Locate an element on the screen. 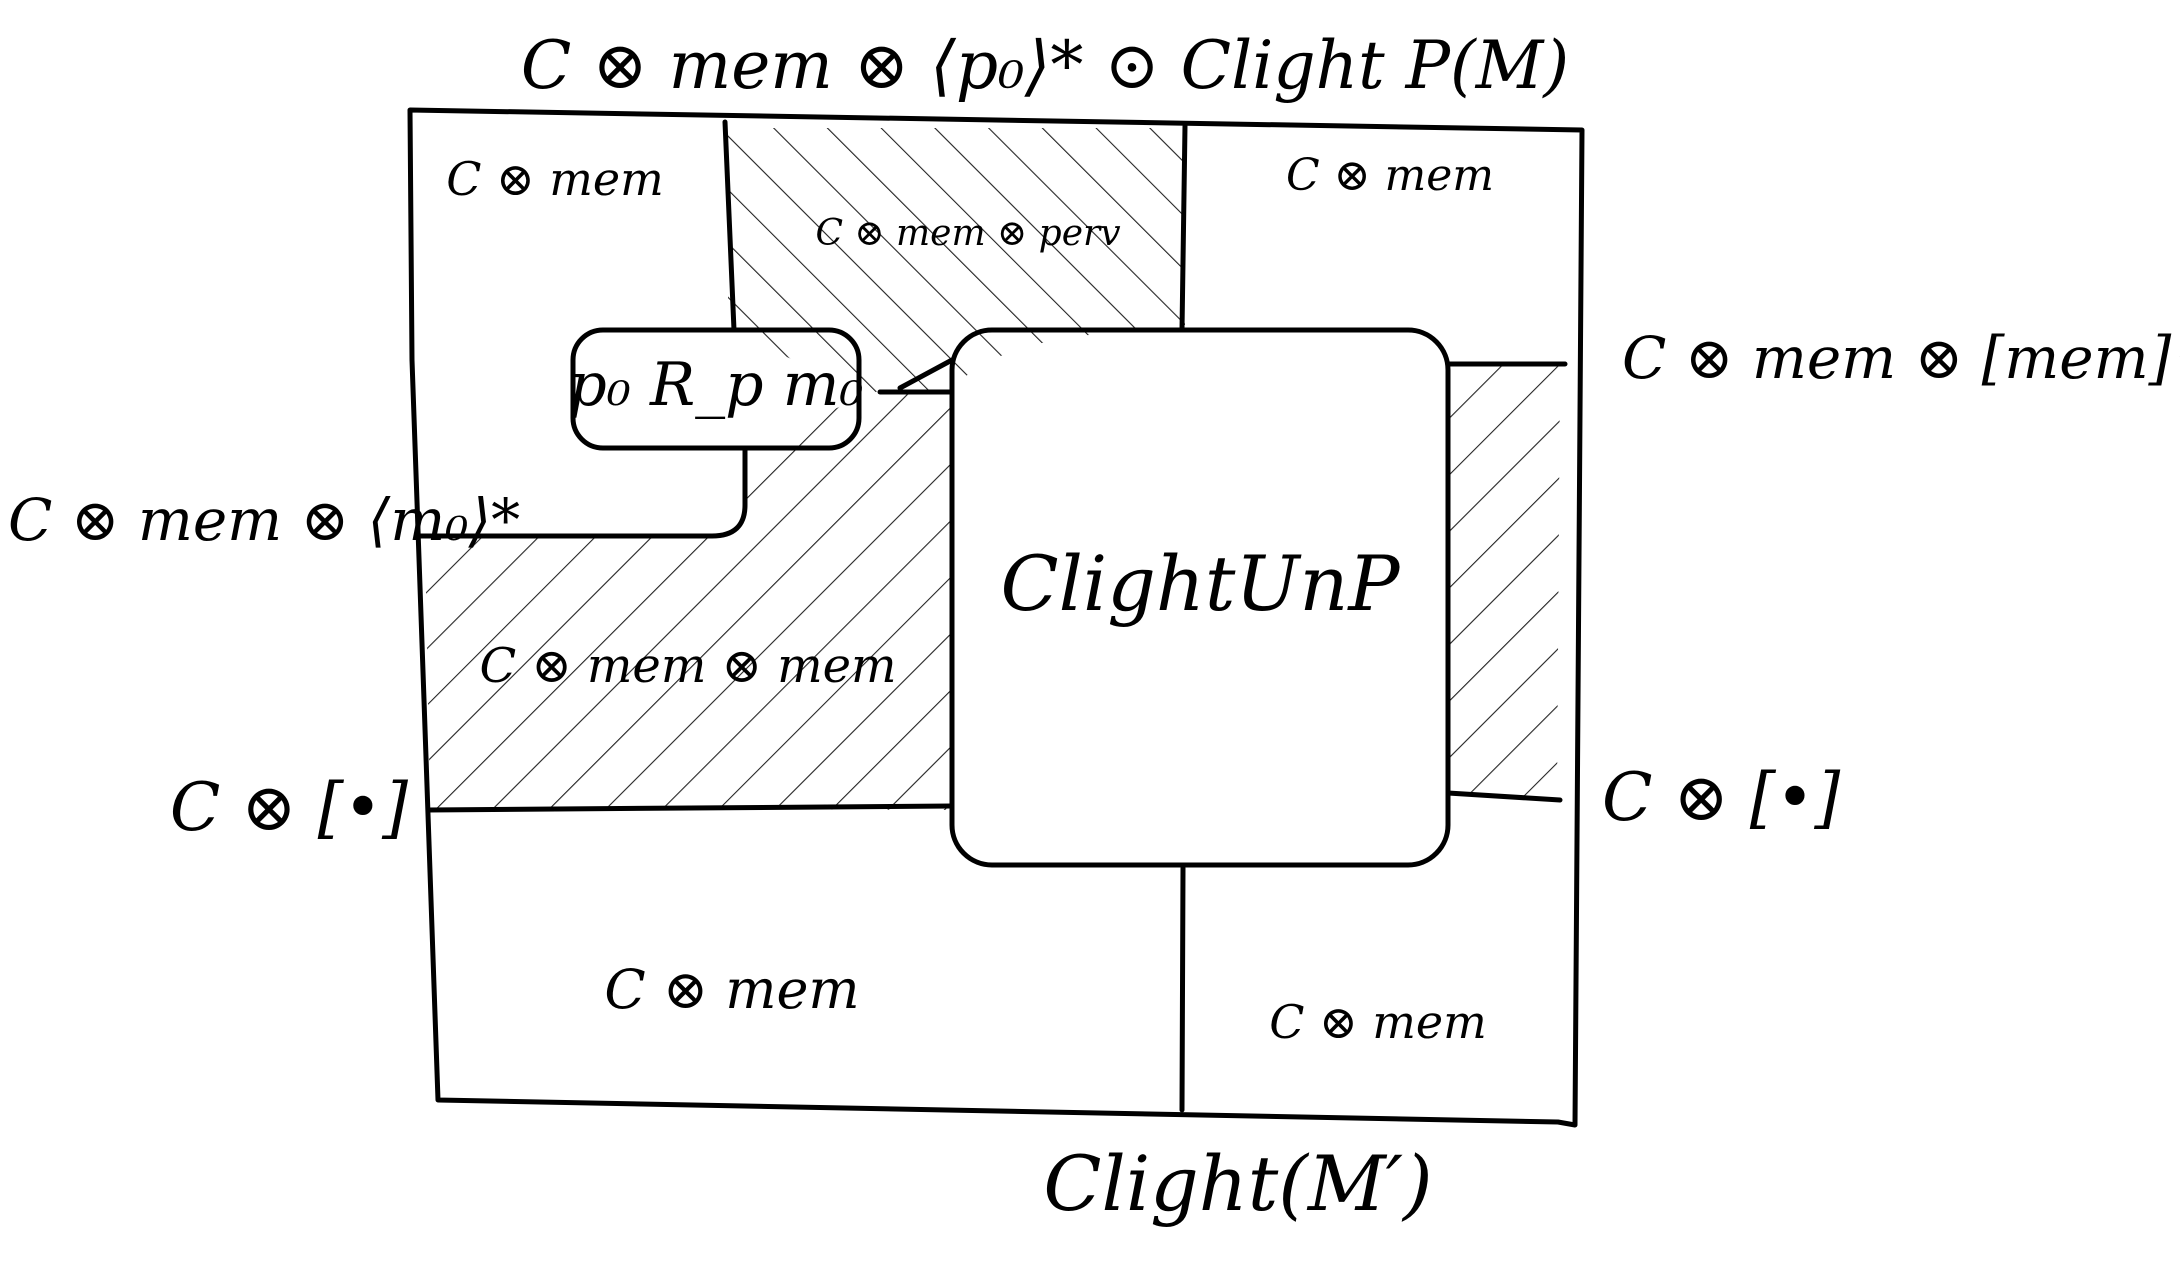 Image resolution: width=2180 pixels, height=1269 pixels. divider-left-middle is located at coordinates (581, 492).